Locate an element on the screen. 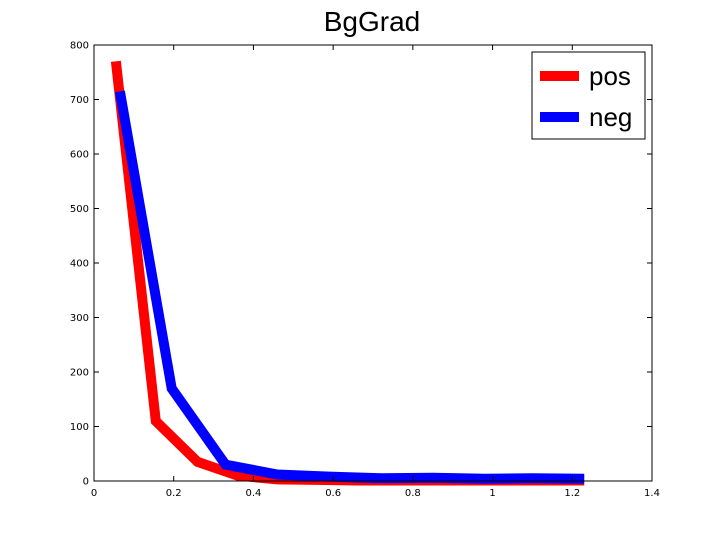  y-tick-label: 100 is located at coordinates (79, 427).